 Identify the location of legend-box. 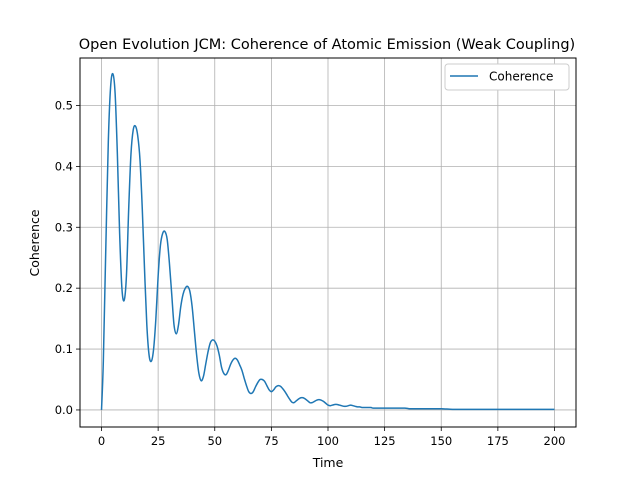
(507, 77).